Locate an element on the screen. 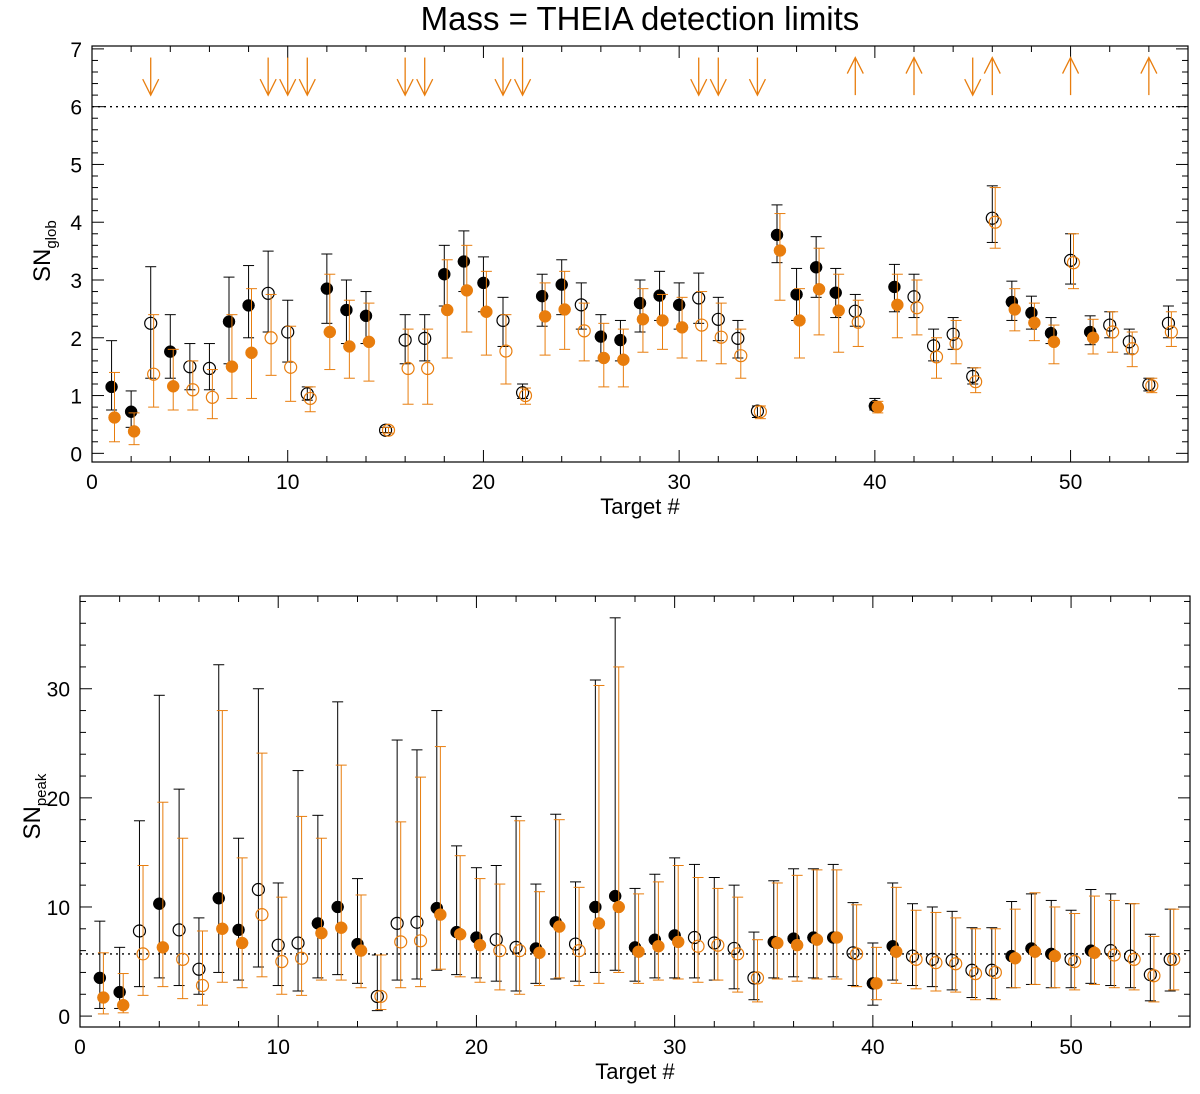  y-axis-label-top: SNglob is located at coordinates (44, 251).